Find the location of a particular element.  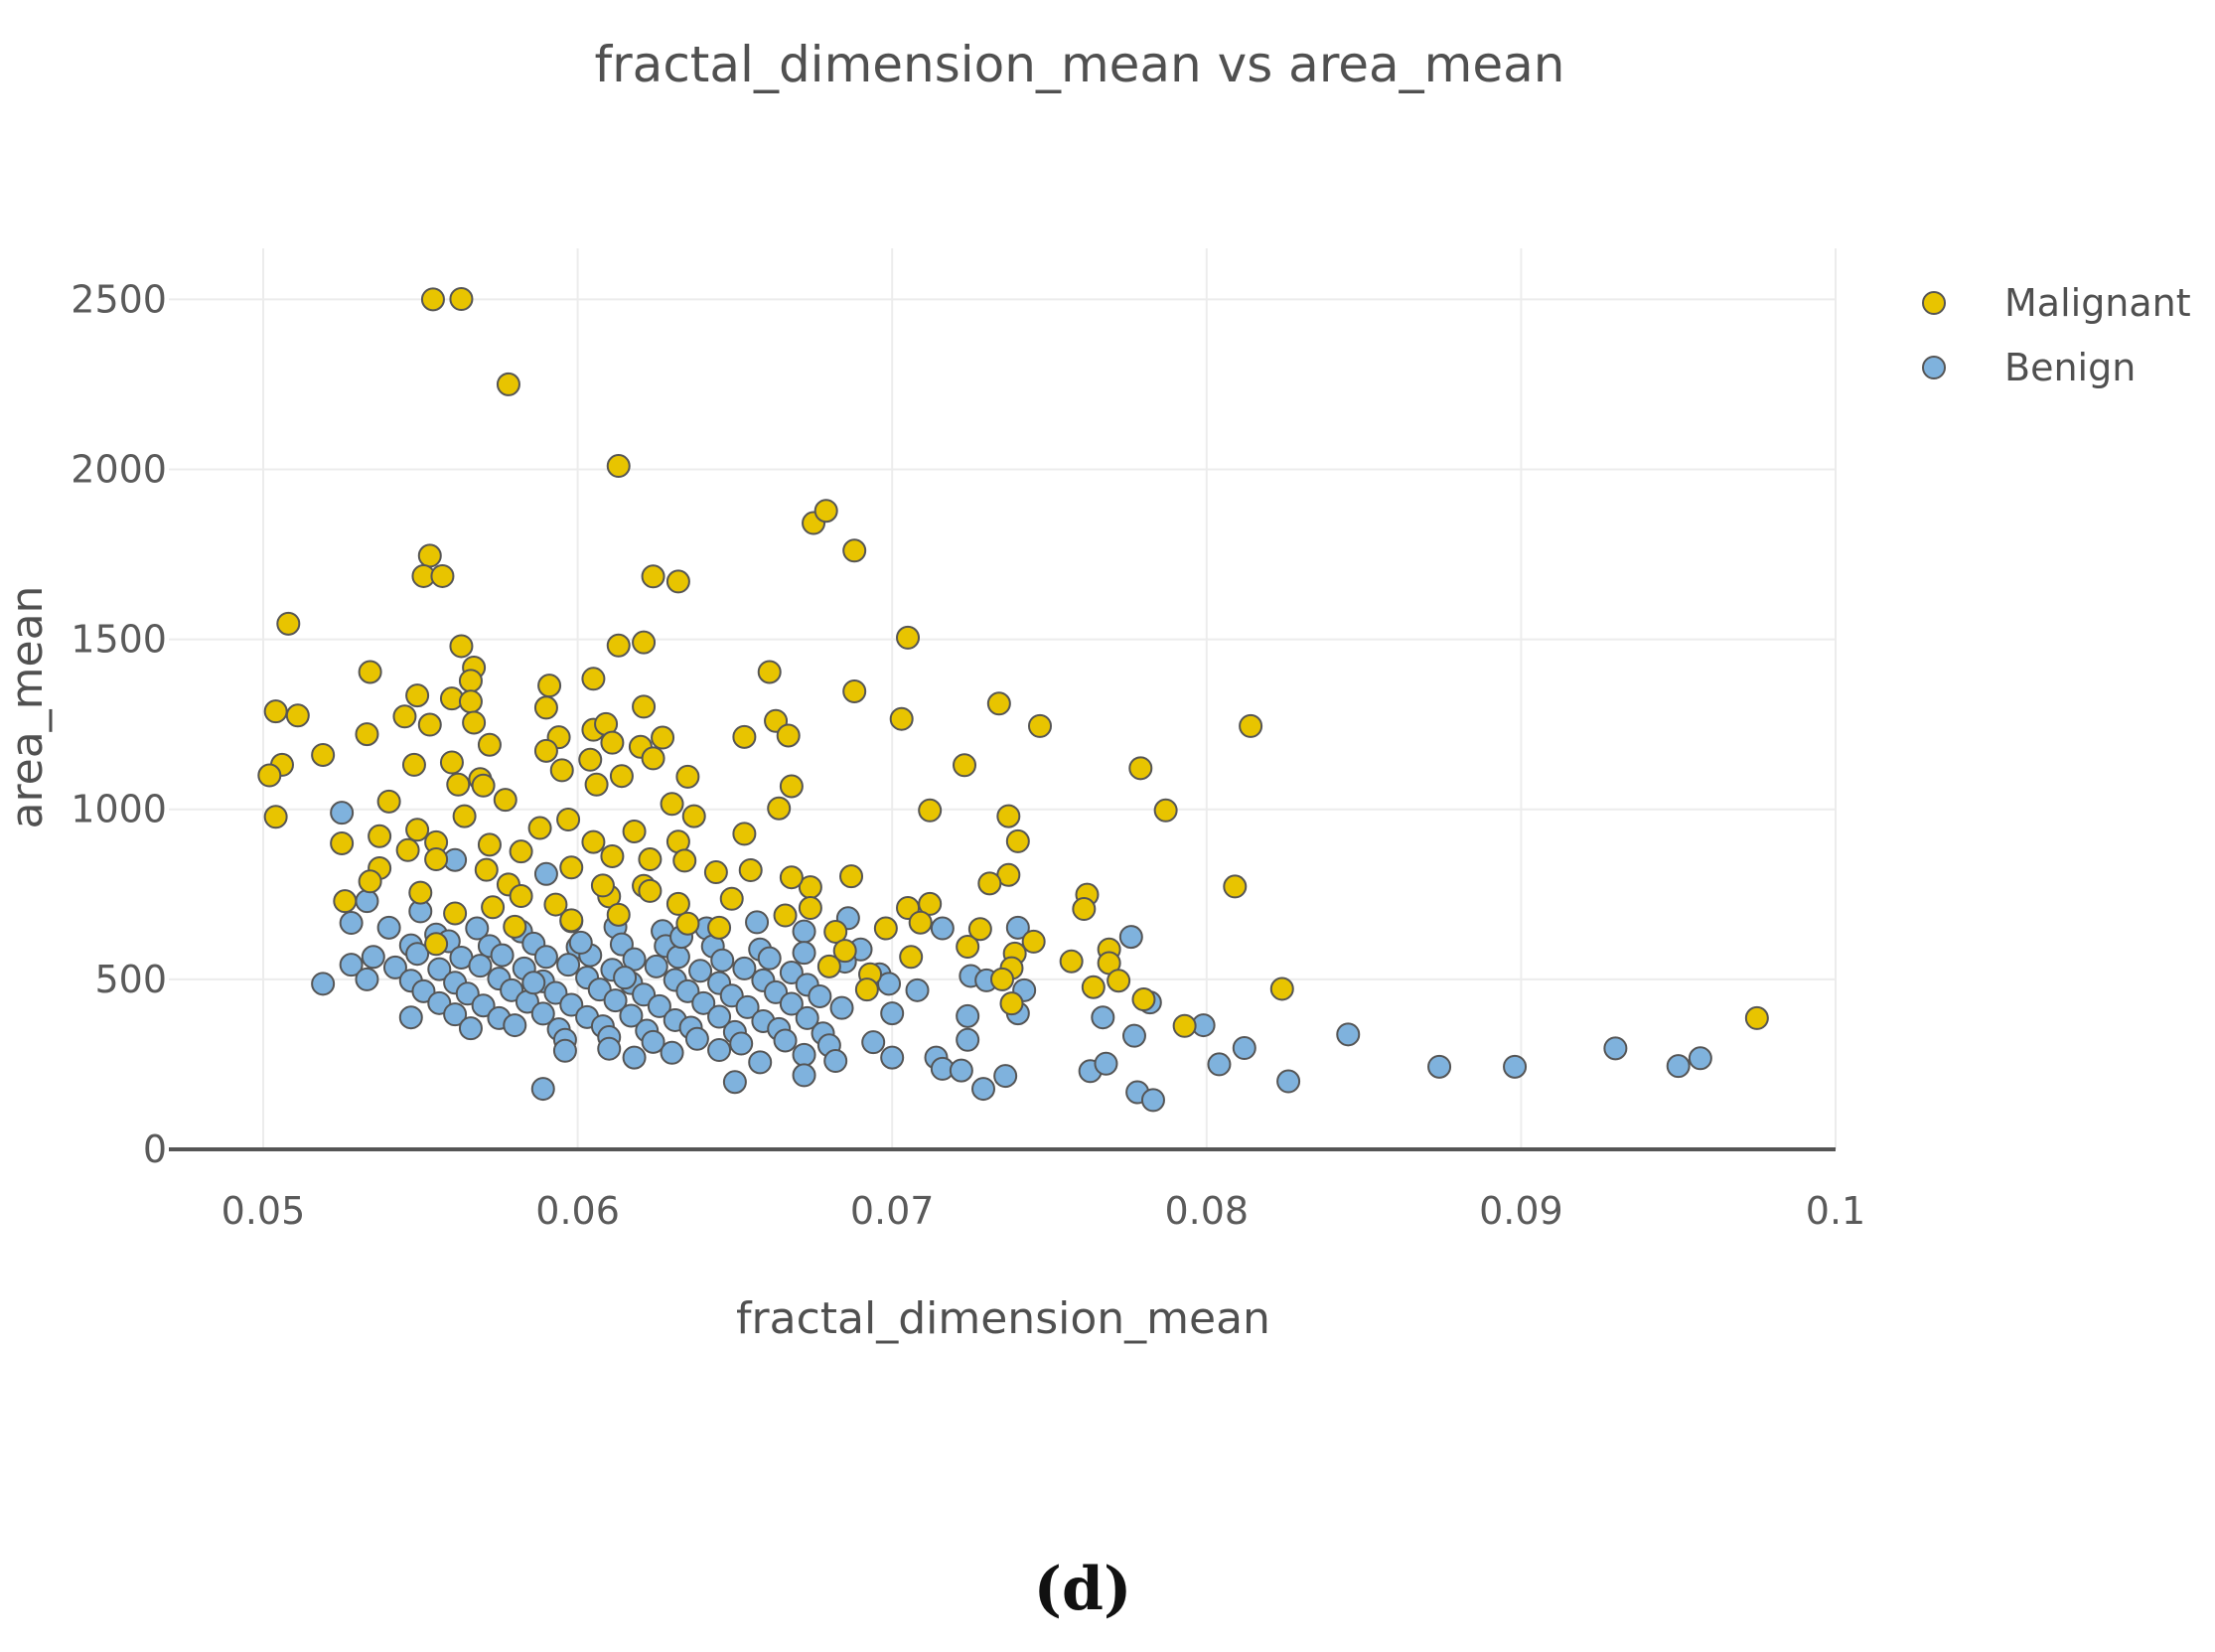

x-tick-label: 0.05 is located at coordinates (264, 1211).